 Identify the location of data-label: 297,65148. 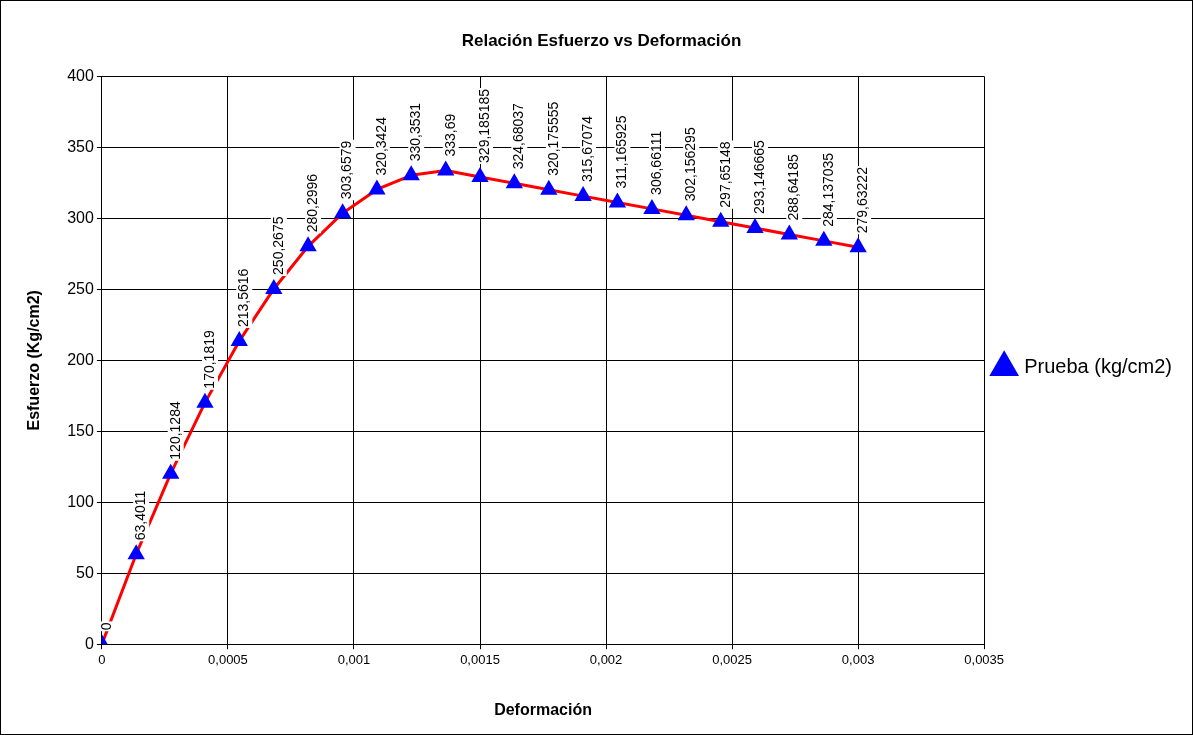
(724, 174).